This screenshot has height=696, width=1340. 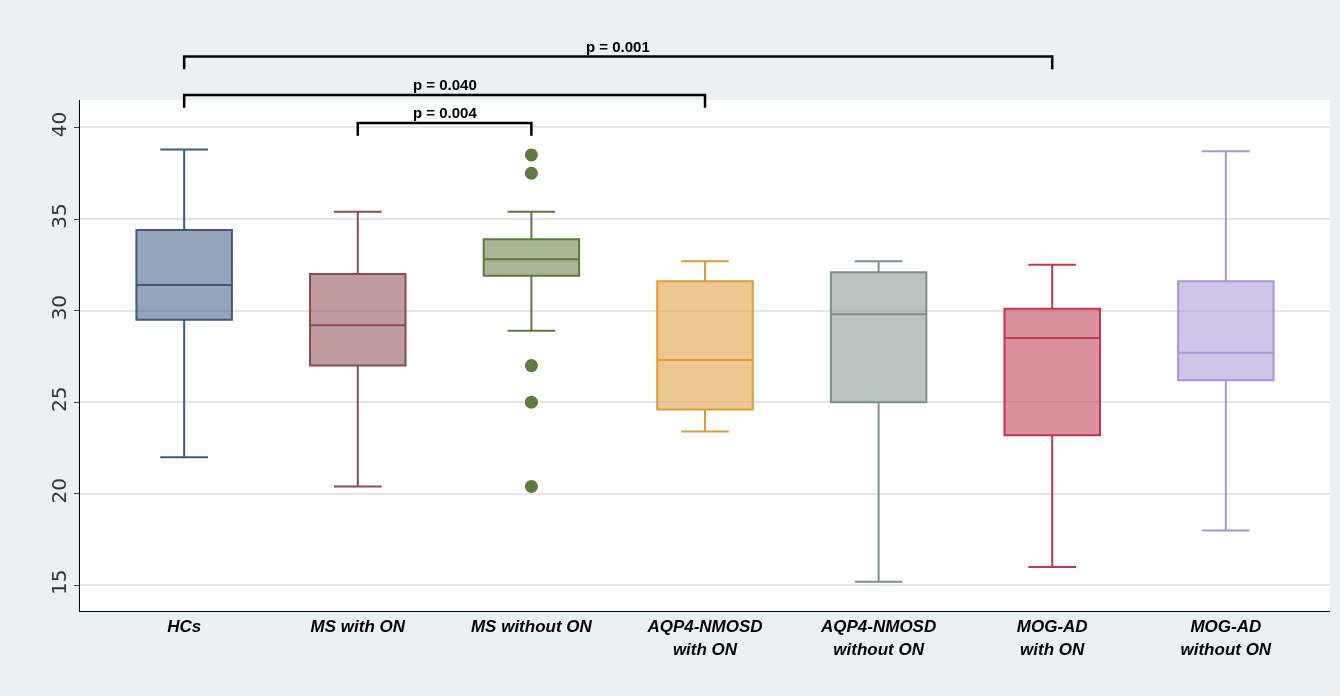 I want to click on y-tick-label: 30, so click(x=59, y=307).